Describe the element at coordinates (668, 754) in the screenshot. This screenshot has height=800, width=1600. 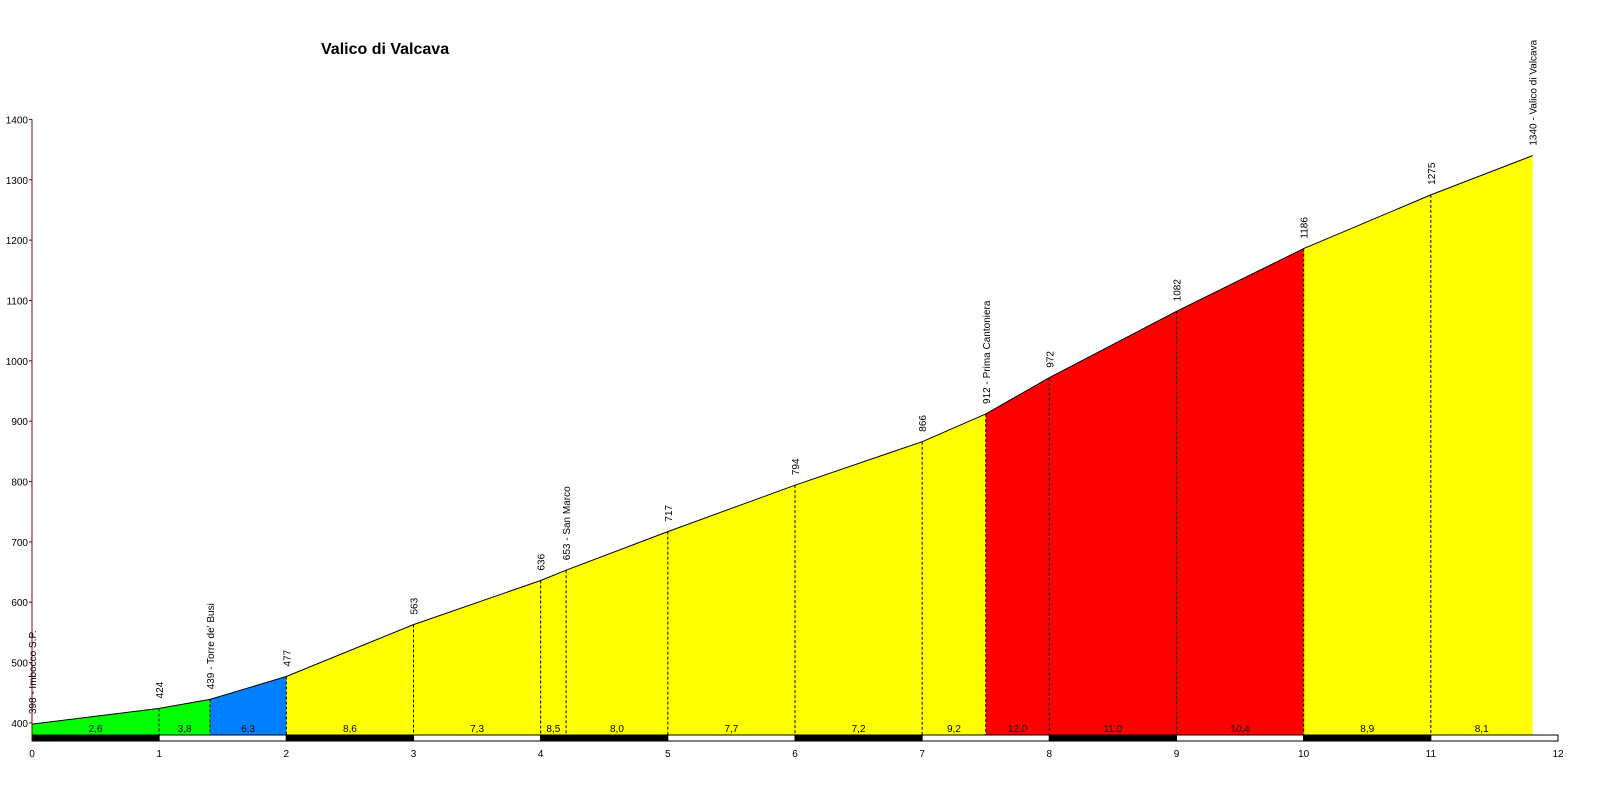
I see `x-tick-label: 5` at that location.